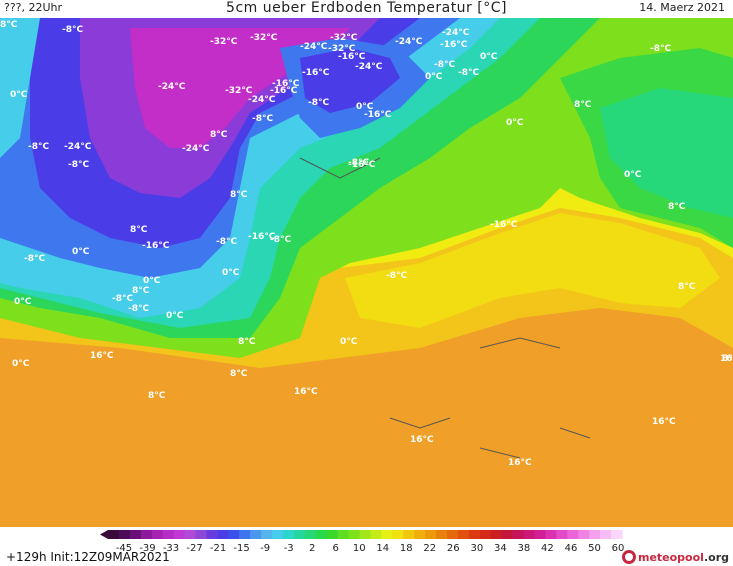 Image resolution: width=733 pixels, height=566 pixels. Describe the element at coordinates (33, 7) in the screenshot. I see `forecast-time: ???, 22Uhr` at that location.